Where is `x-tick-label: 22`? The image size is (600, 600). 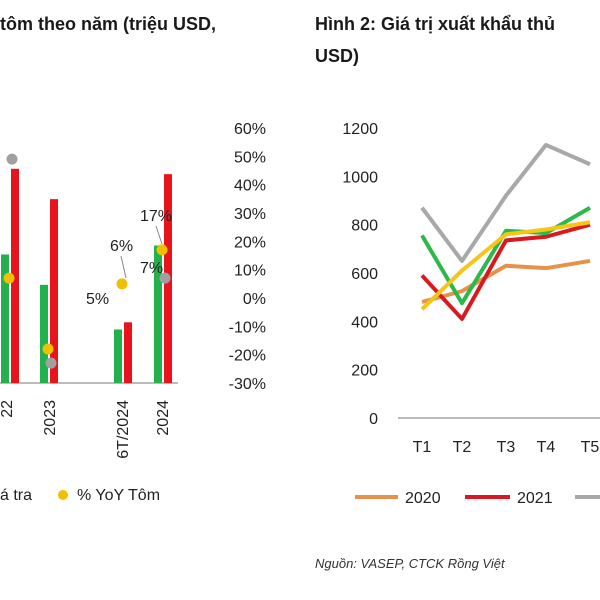
x-tick-label: 22 is located at coordinates (8, 409).